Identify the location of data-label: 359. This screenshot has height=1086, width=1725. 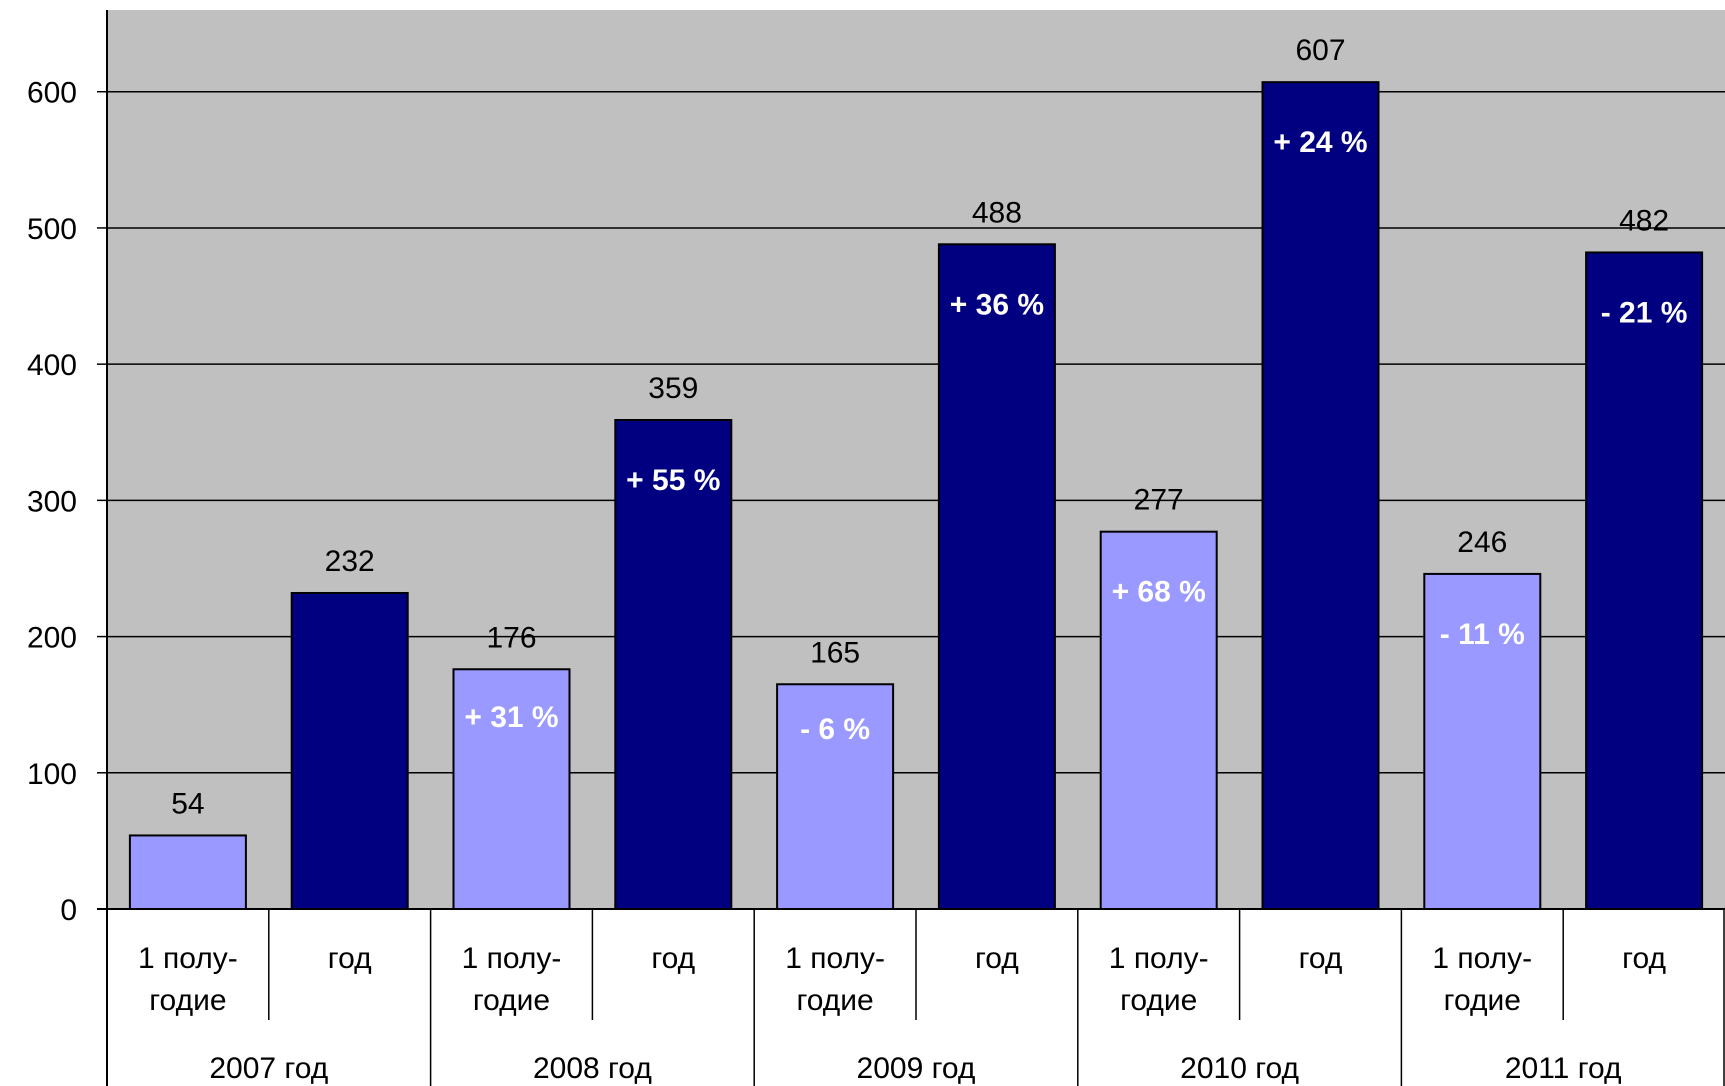
(673, 388).